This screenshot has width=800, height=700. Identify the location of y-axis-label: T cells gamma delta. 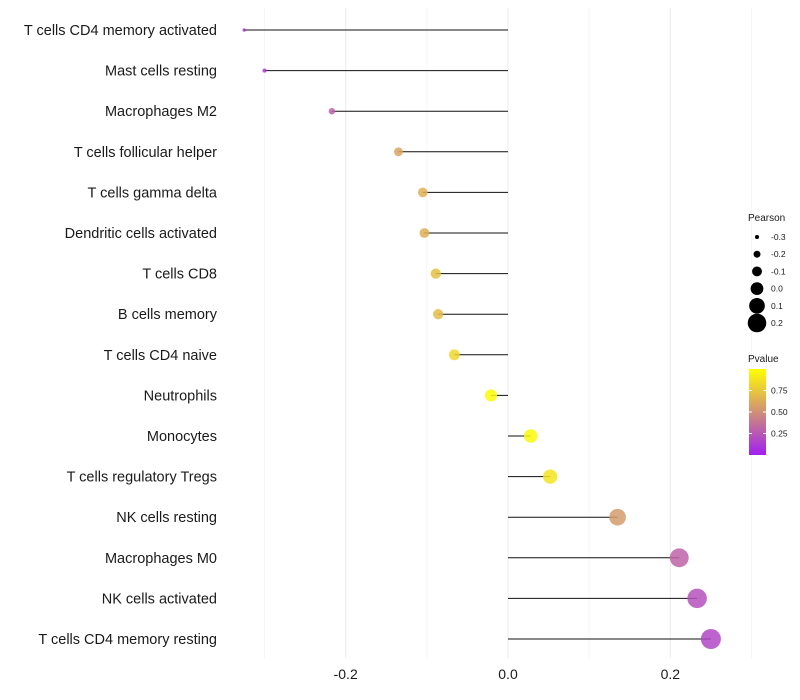
(153, 193).